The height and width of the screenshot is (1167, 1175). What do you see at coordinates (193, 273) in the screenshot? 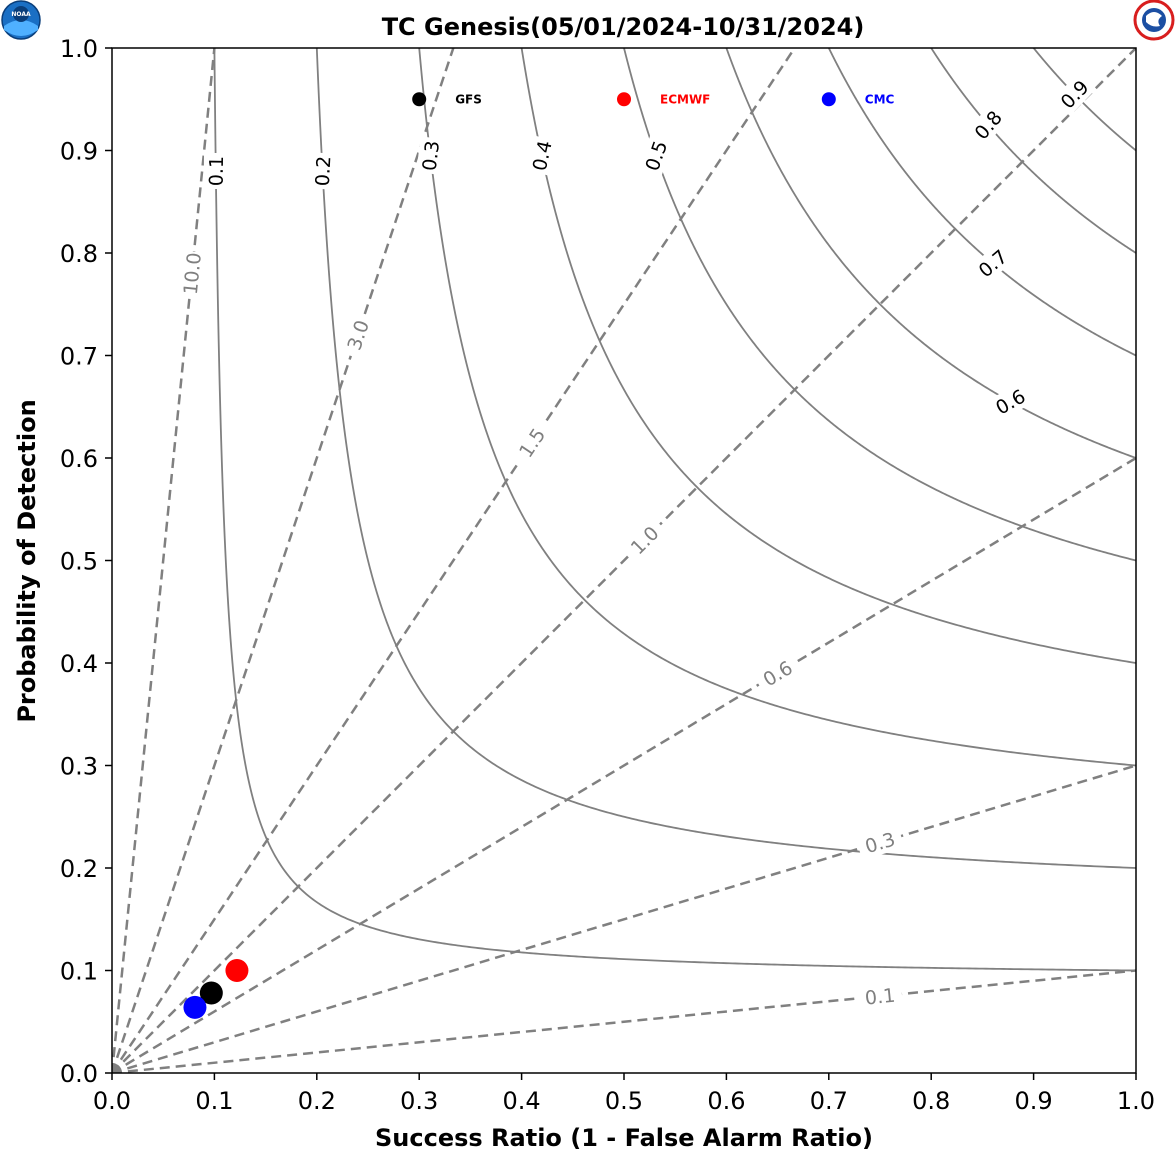
I see `bias-line-label: 10.0` at bounding box center [193, 273].